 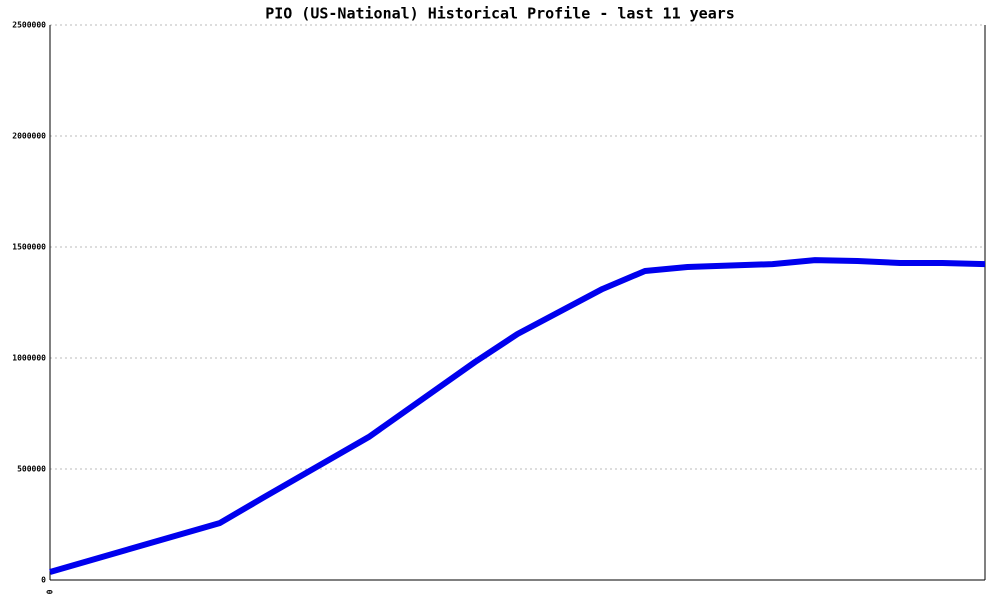 I want to click on y-tick-label: 2000000, so click(x=29, y=136).